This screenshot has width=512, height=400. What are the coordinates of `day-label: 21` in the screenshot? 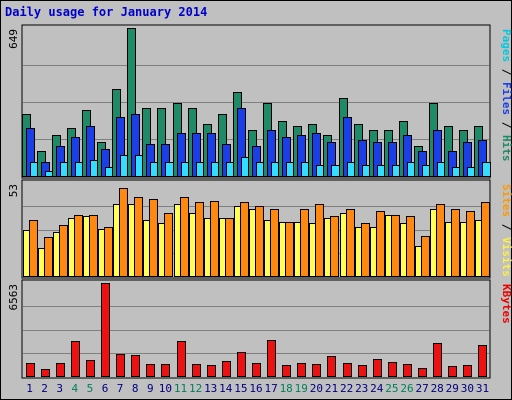 It's located at (331, 388).